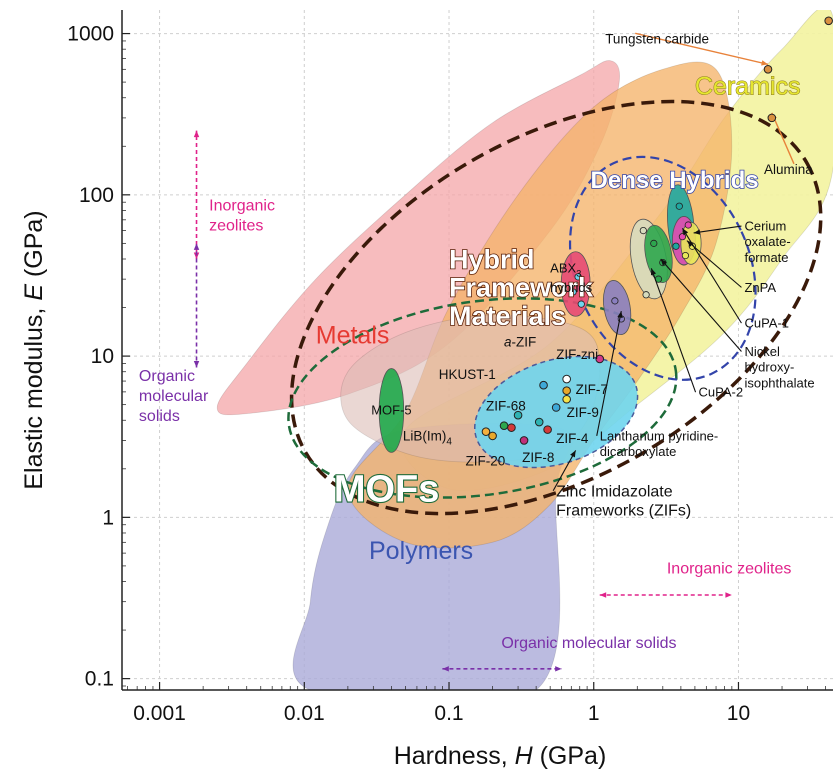  What do you see at coordinates (108, 517) in the screenshot?
I see `y-tick-label: 1` at bounding box center [108, 517].